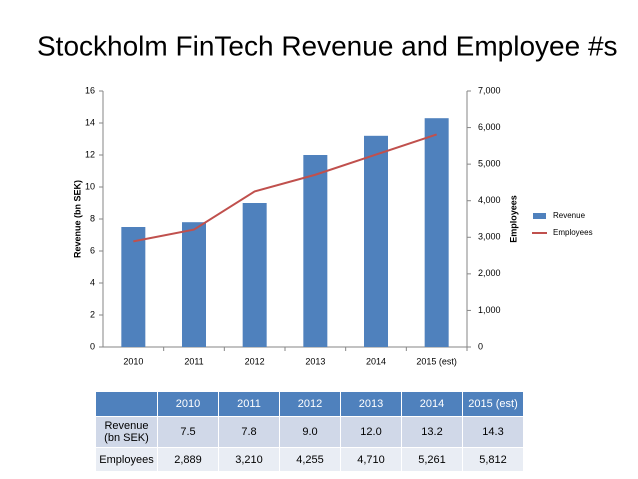 The width and height of the screenshot is (638, 479). Describe the element at coordinates (371, 432) in the screenshot. I see `table-cell: 12.0` at that location.